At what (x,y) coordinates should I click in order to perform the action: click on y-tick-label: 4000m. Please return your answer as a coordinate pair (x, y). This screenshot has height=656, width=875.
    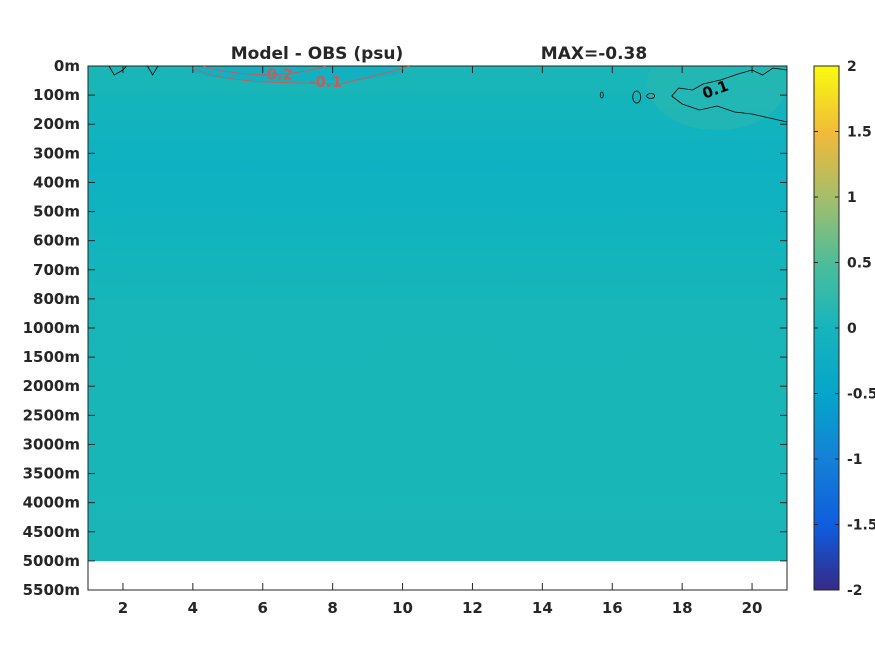
    Looking at the image, I should click on (51, 503).